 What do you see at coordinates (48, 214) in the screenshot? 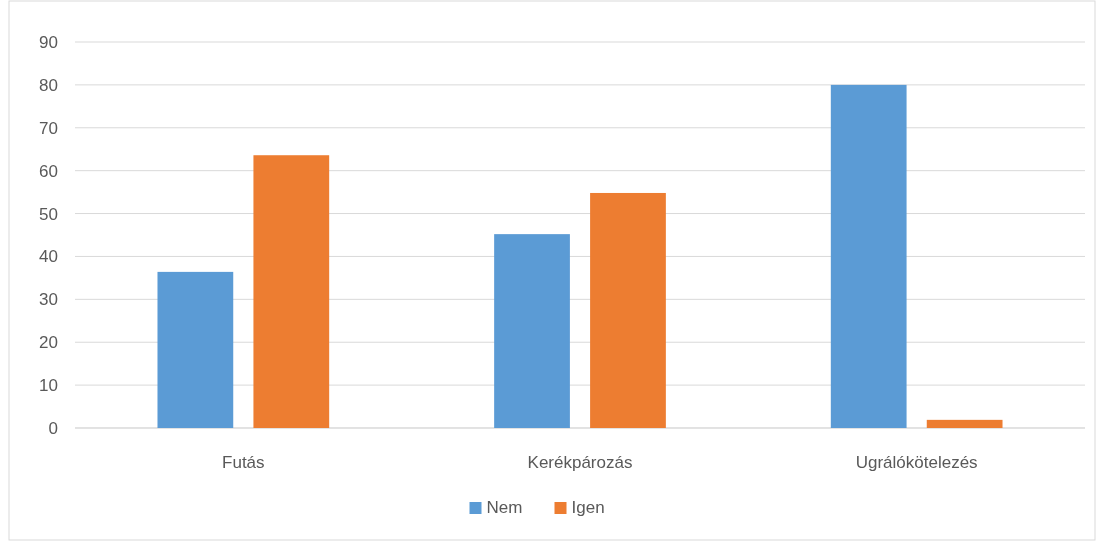
I see `y-tick-label: 50` at bounding box center [48, 214].